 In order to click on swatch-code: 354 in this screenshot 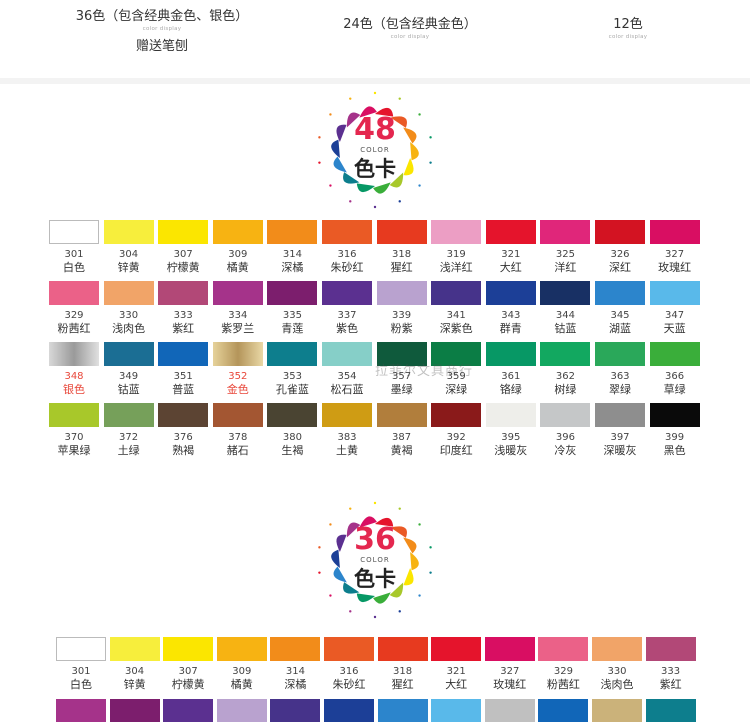, I will do `click(347, 376)`.